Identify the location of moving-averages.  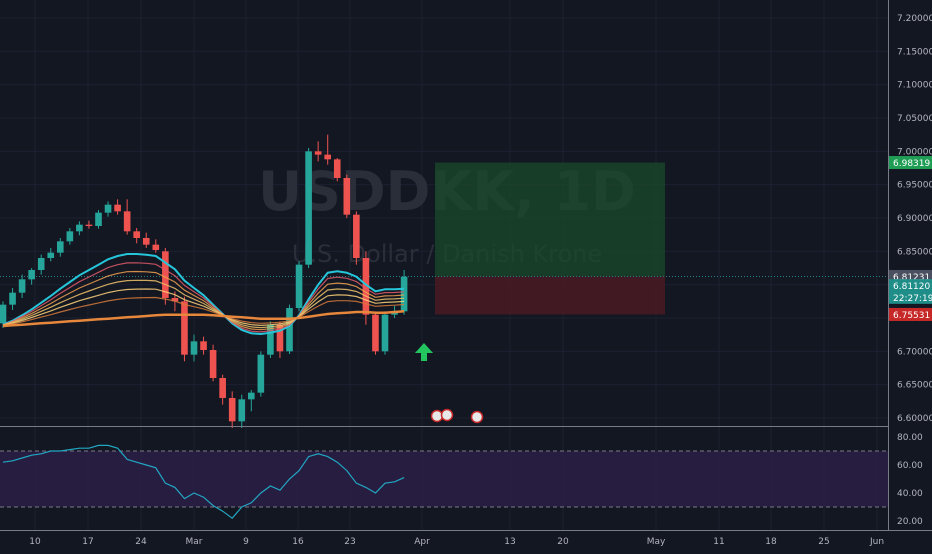
(203, 294).